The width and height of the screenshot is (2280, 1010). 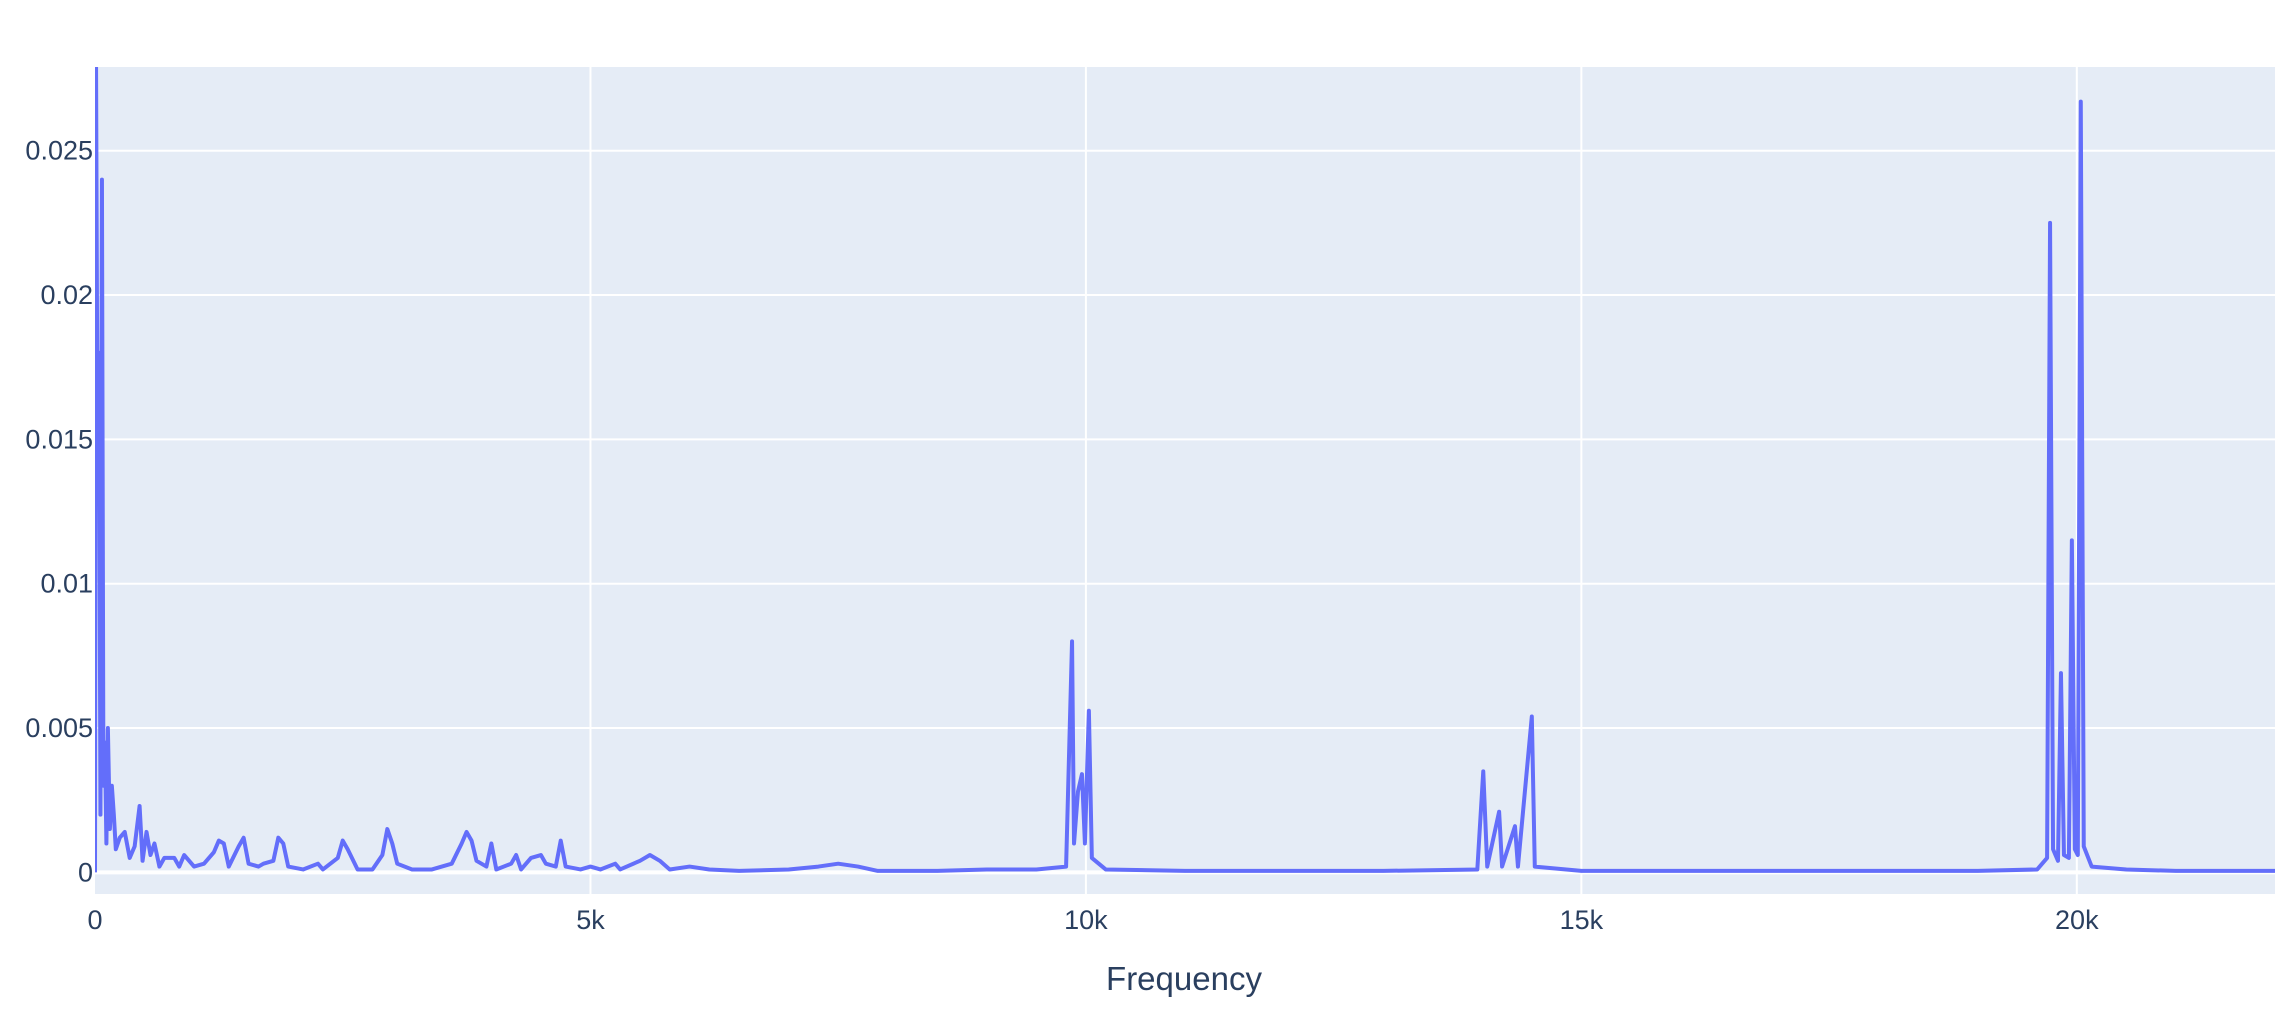 I want to click on x-tick-label: 20k, so click(x=2077, y=920).